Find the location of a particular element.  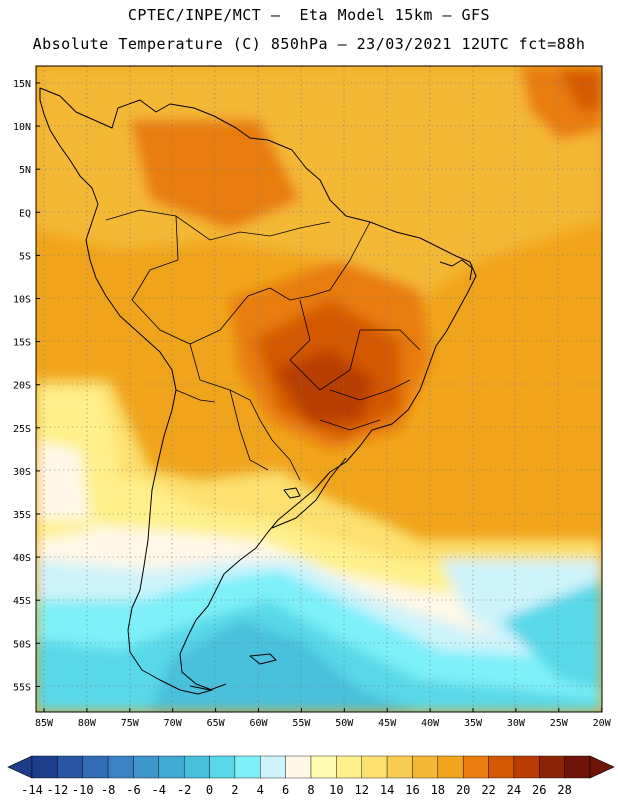

longitude-label: 50W is located at coordinates (344, 723).